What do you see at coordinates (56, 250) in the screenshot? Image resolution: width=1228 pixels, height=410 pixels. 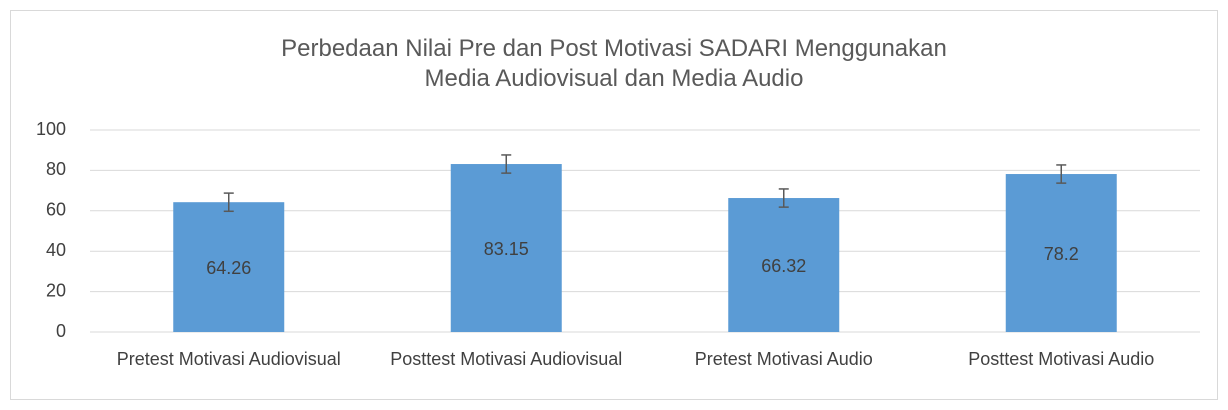 I see `y-tick-label: 40` at bounding box center [56, 250].